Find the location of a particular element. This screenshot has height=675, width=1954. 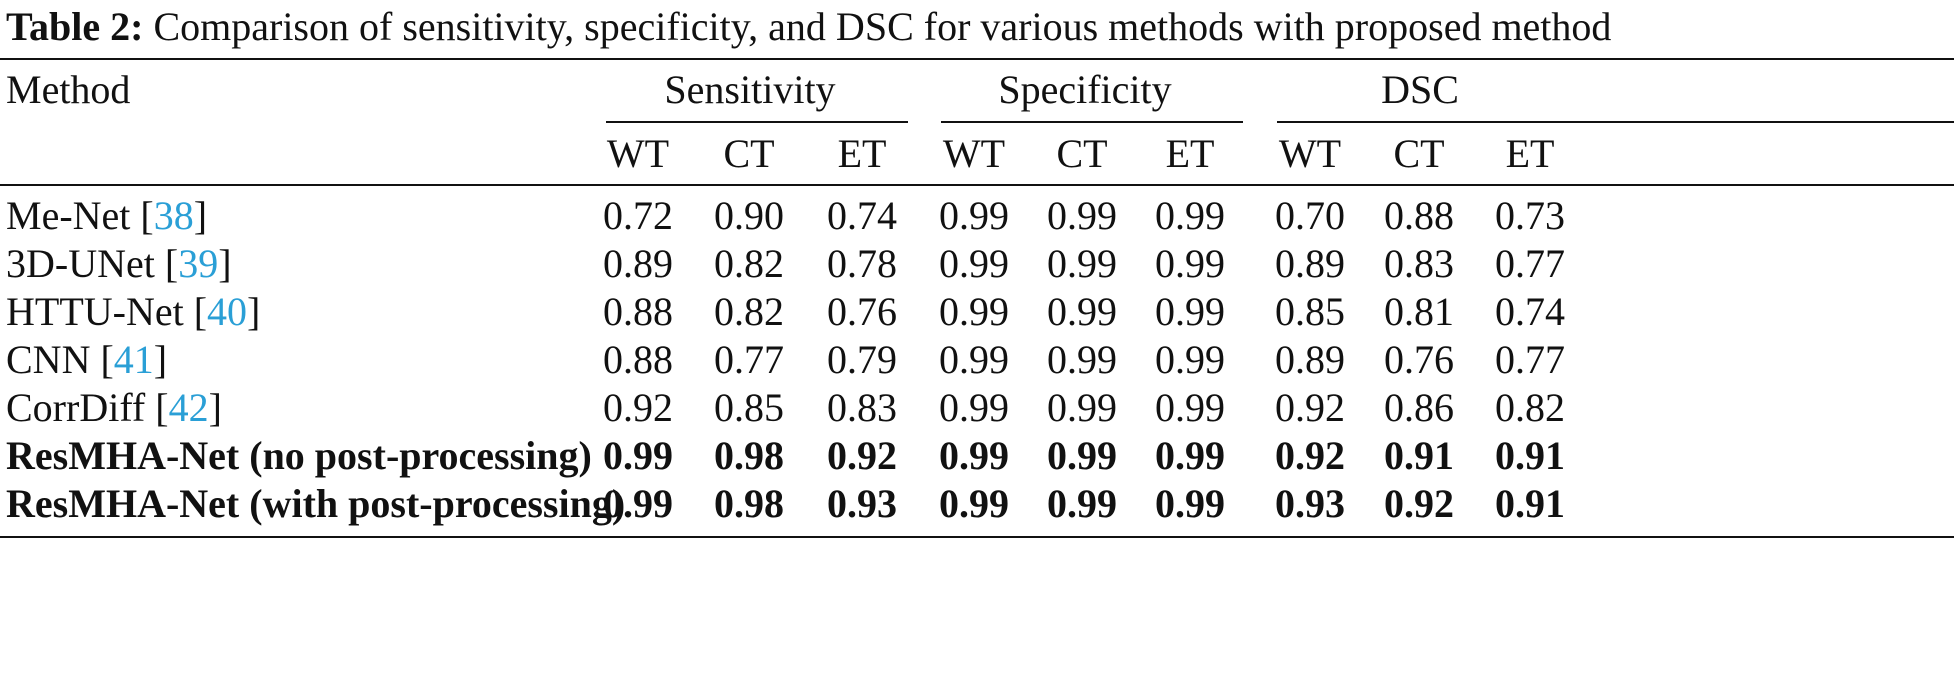

group-rule-sensitivity is located at coordinates (757, 122).